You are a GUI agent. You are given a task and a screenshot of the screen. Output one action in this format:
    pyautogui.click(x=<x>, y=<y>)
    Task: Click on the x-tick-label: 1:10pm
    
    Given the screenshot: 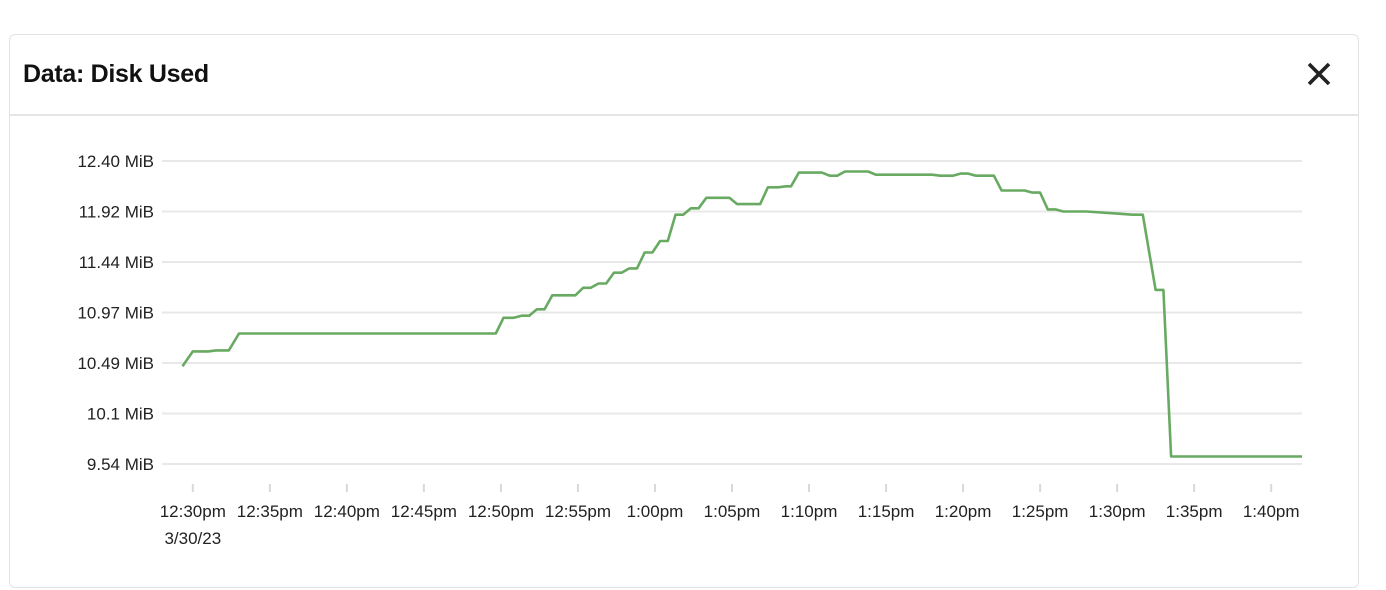 What is the action you would take?
    pyautogui.click(x=809, y=511)
    